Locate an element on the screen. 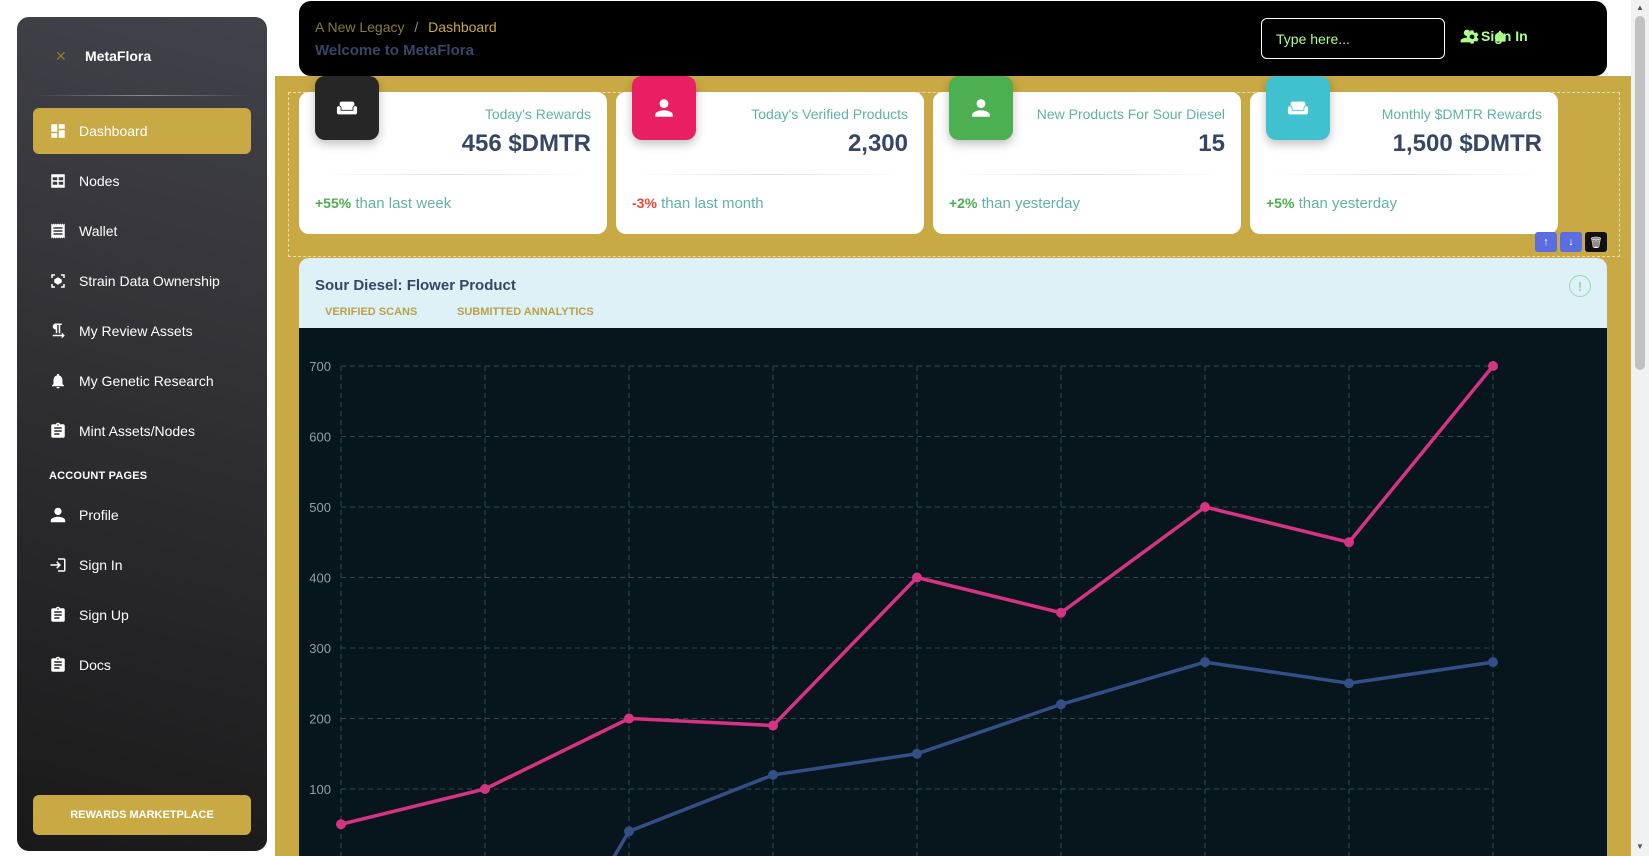  page-scrollbar: ▲ ▼ is located at coordinates (1640, 428).